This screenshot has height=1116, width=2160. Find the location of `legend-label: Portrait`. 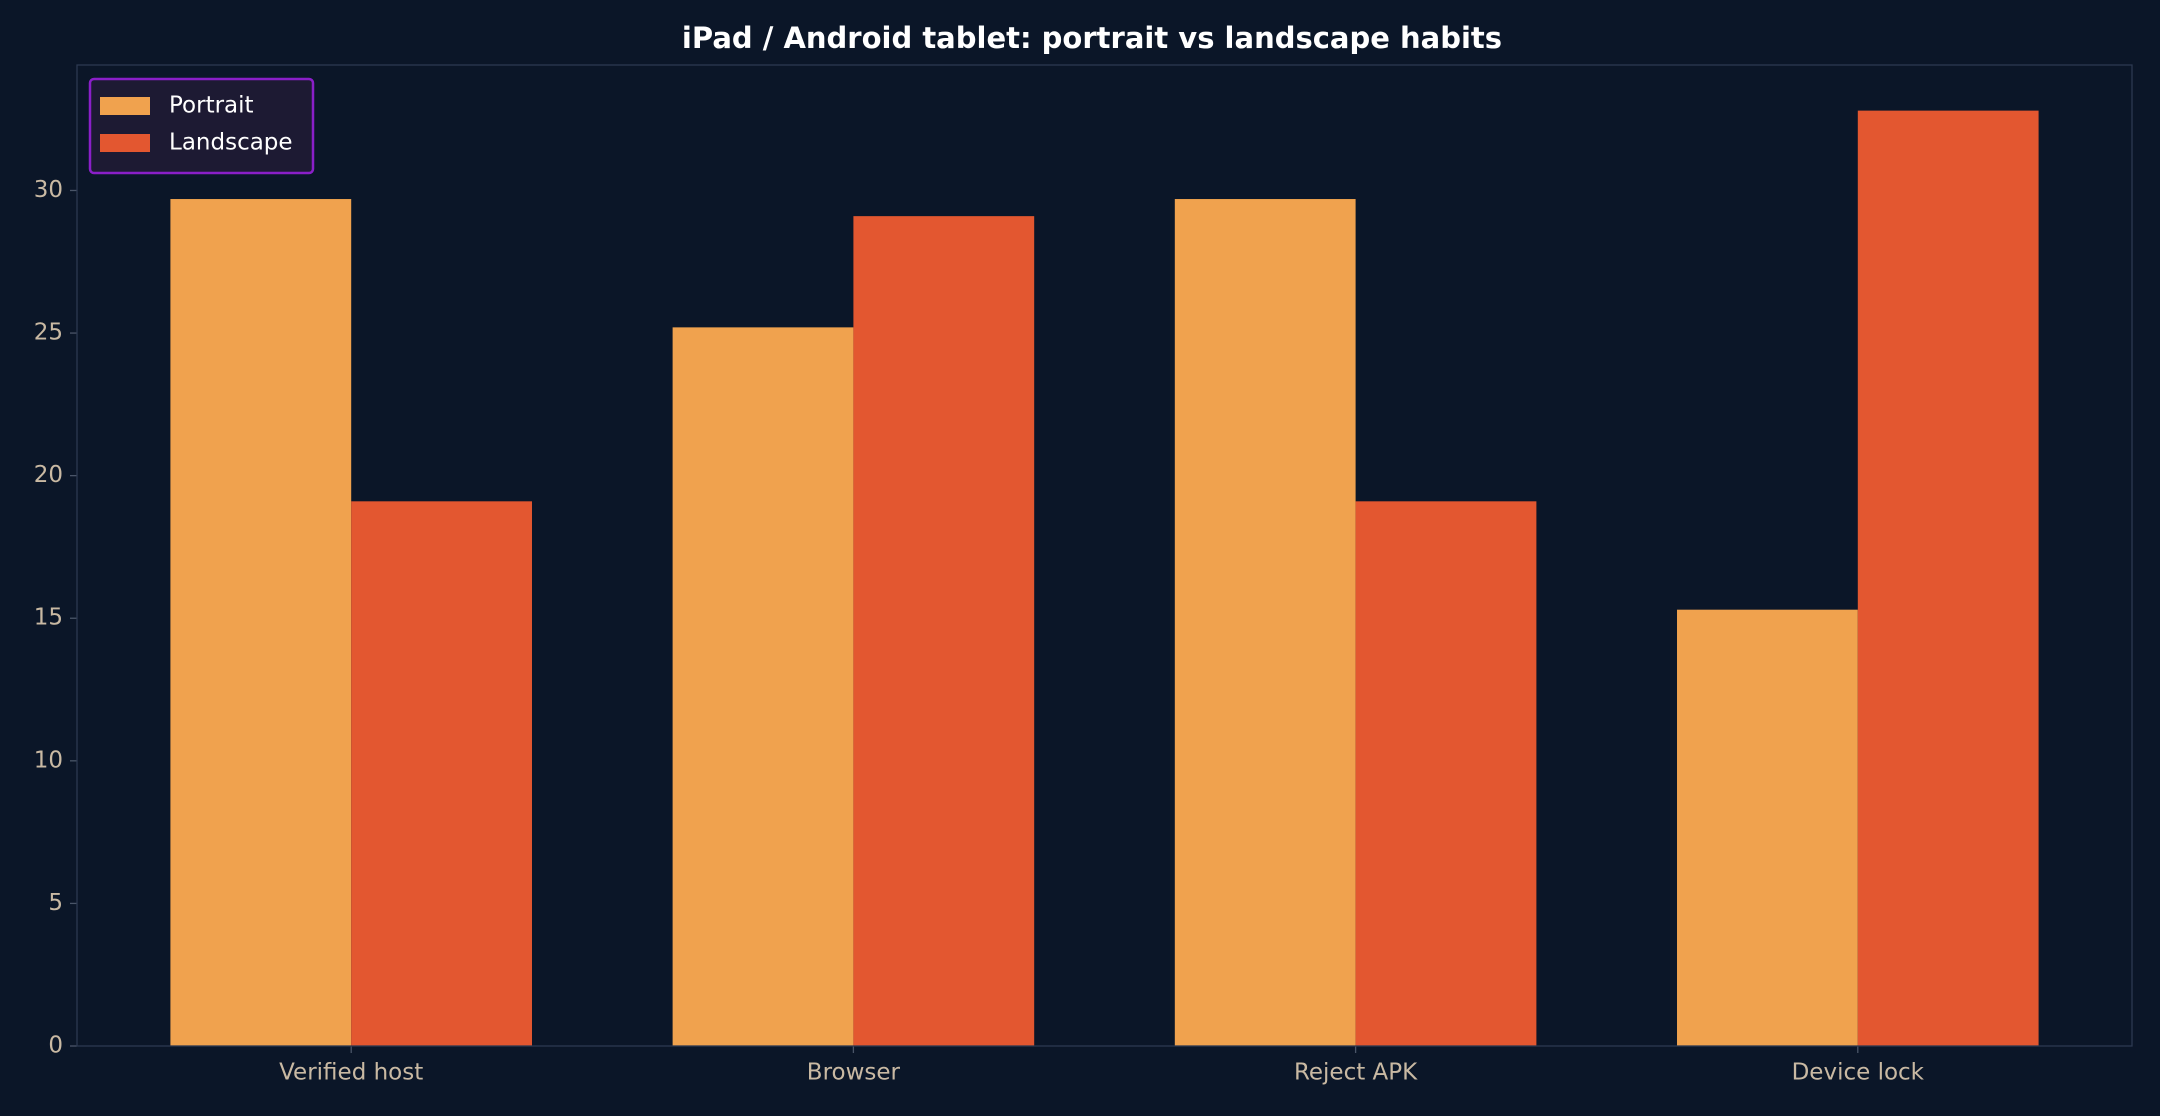

legend-label: Portrait is located at coordinates (211, 106).